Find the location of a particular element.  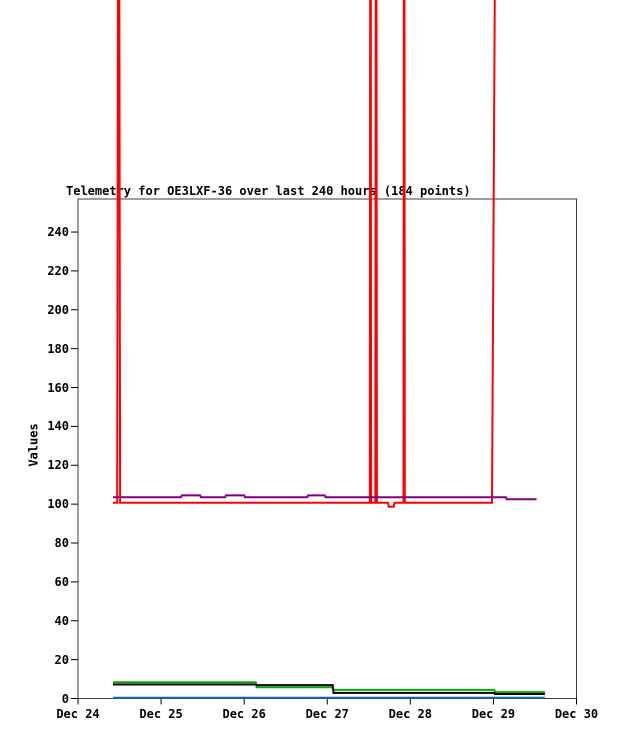

y-tick-label: 220 is located at coordinates (58, 270).